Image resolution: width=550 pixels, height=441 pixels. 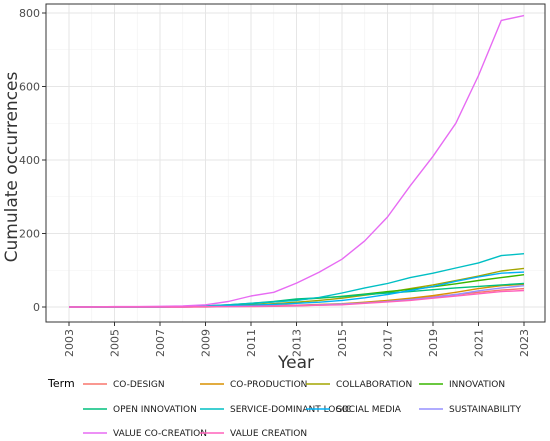 I want to click on x-axis-title: Year, so click(x=295, y=363).